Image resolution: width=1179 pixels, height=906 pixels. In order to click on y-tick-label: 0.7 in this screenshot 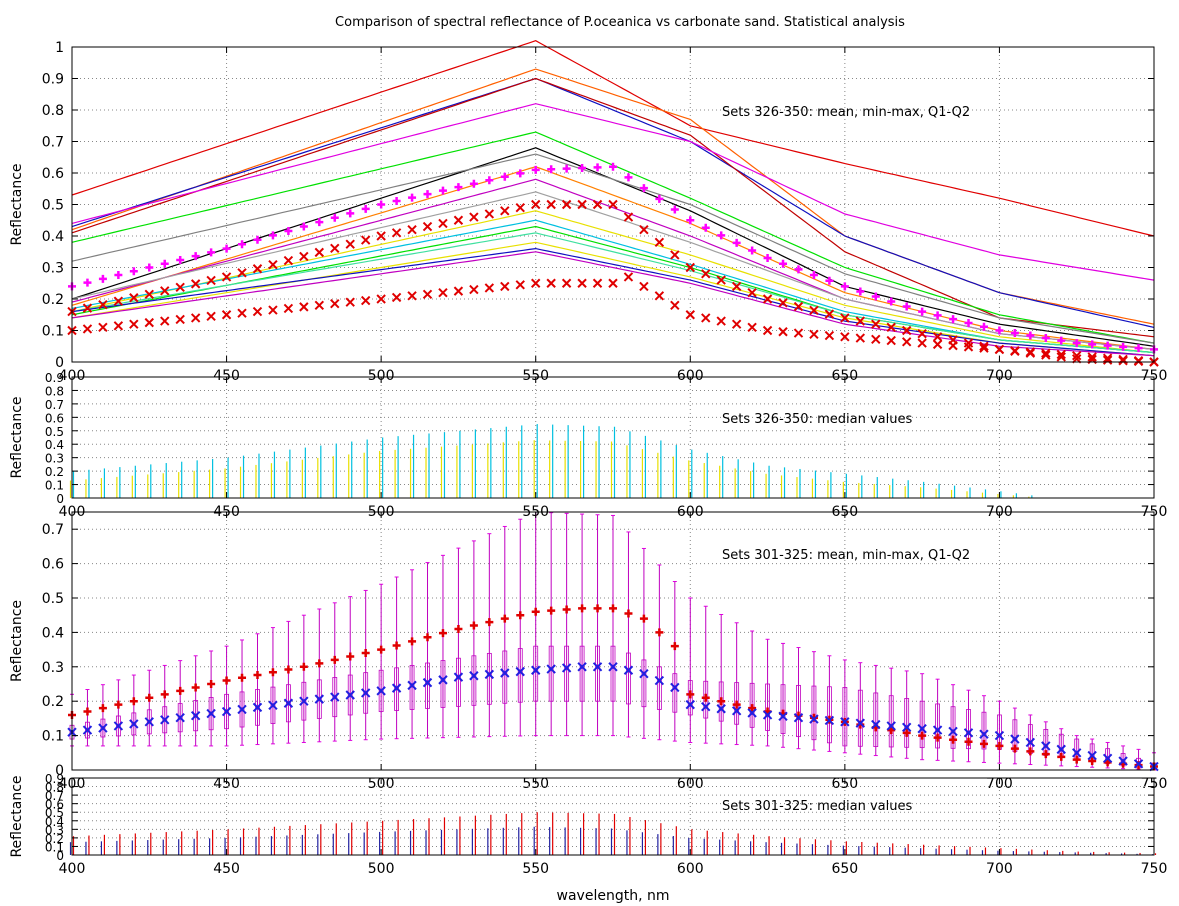, I will do `click(54, 796)`.